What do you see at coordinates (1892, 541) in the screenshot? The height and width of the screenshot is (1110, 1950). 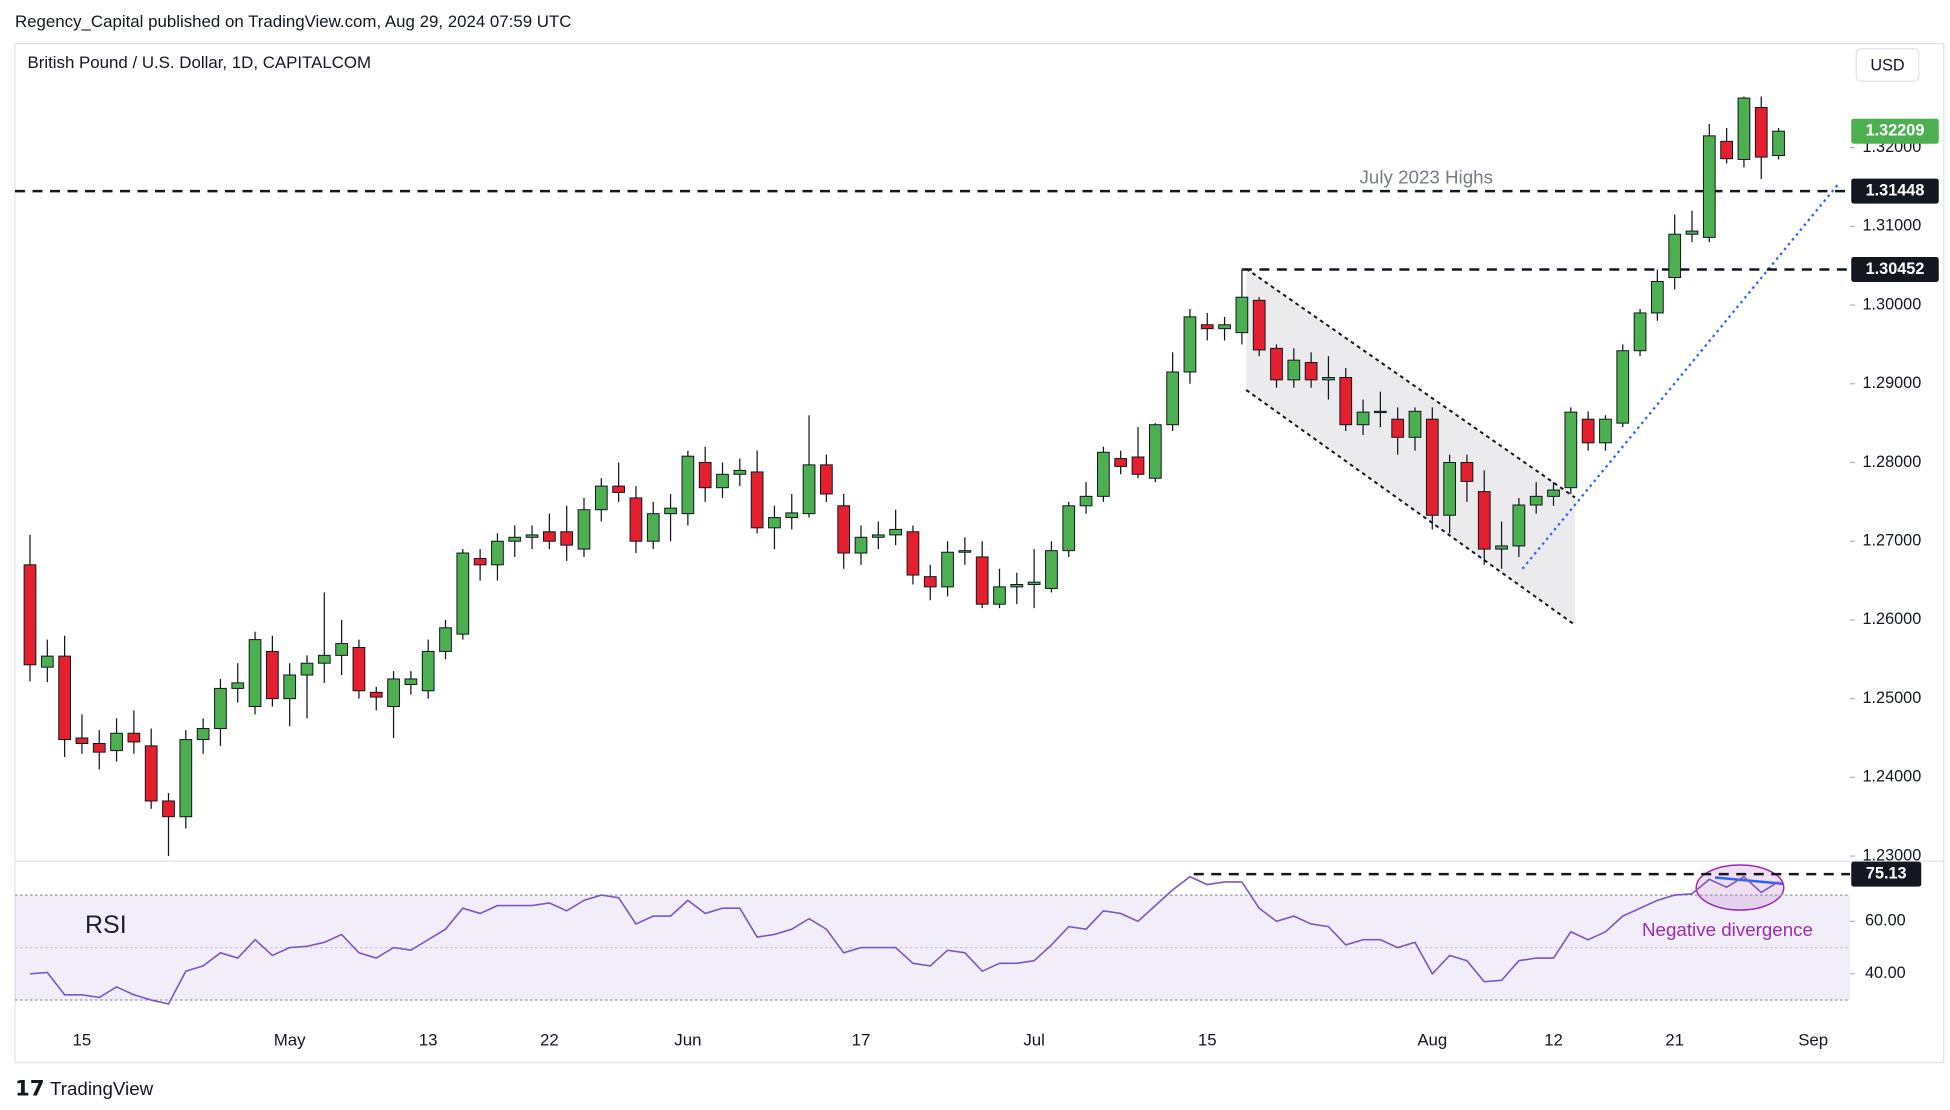 I see `y-tick-label: 1.27000` at bounding box center [1892, 541].